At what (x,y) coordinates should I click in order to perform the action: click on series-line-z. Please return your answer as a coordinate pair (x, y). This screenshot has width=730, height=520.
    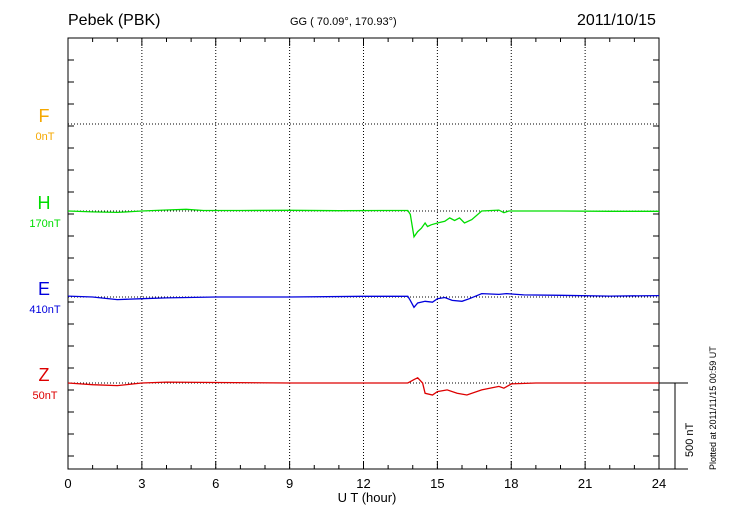
    Looking at the image, I should click on (363, 386).